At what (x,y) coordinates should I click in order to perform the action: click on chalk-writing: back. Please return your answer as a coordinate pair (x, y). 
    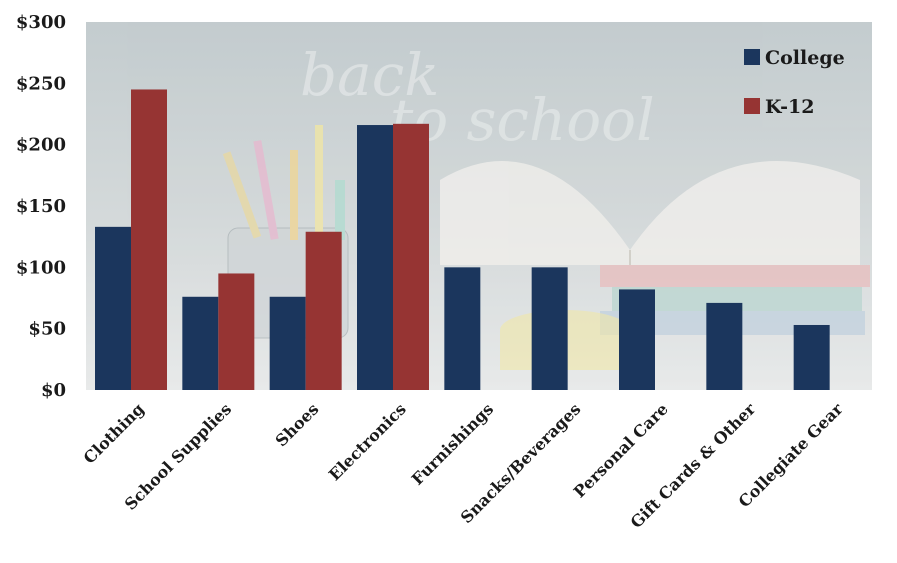
    Looking at the image, I should click on (369, 75).